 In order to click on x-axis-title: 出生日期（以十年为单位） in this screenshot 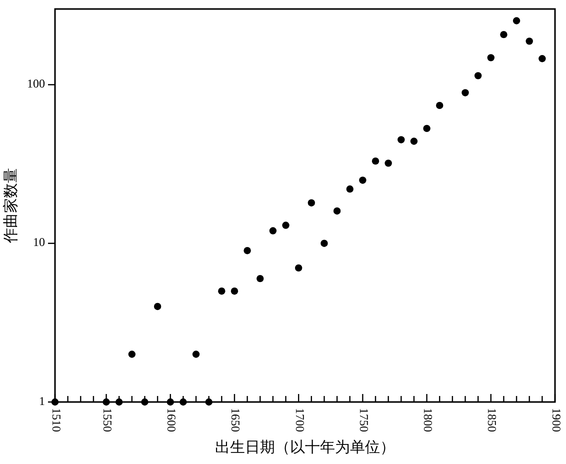, I will do `click(305, 447)`.